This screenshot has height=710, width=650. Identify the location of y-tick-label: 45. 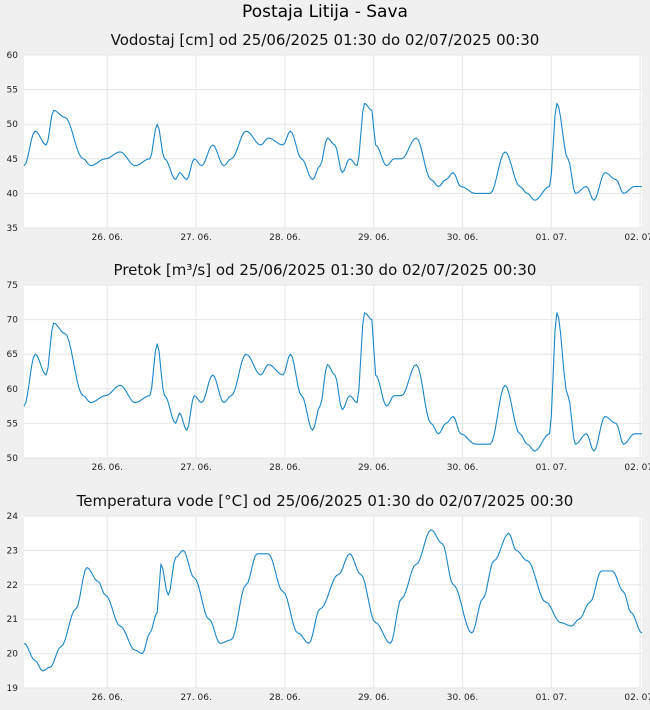
(12, 160).